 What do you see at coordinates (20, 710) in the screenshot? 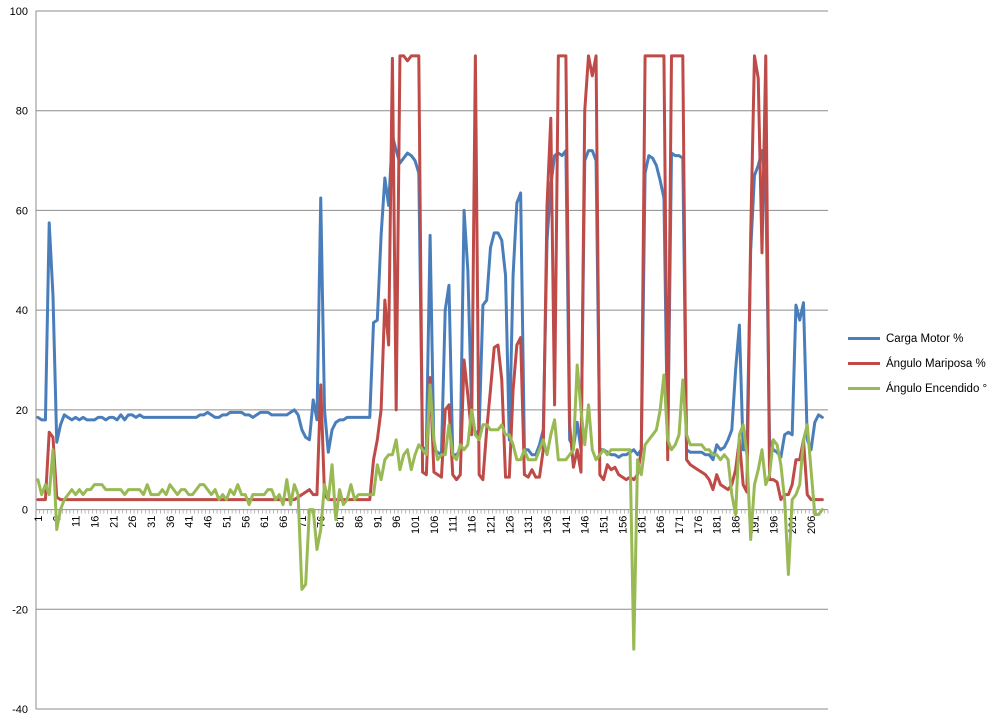
I see `y-tick-label: -40` at bounding box center [20, 710].